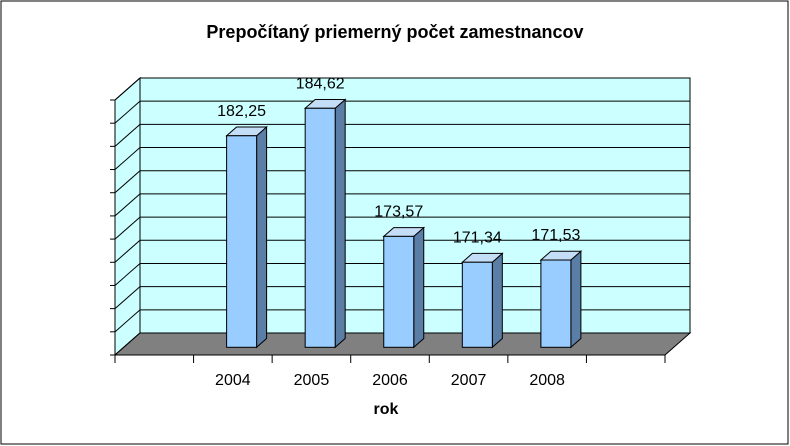  What do you see at coordinates (386, 409) in the screenshot?
I see `x-axis-label: rok` at bounding box center [386, 409].